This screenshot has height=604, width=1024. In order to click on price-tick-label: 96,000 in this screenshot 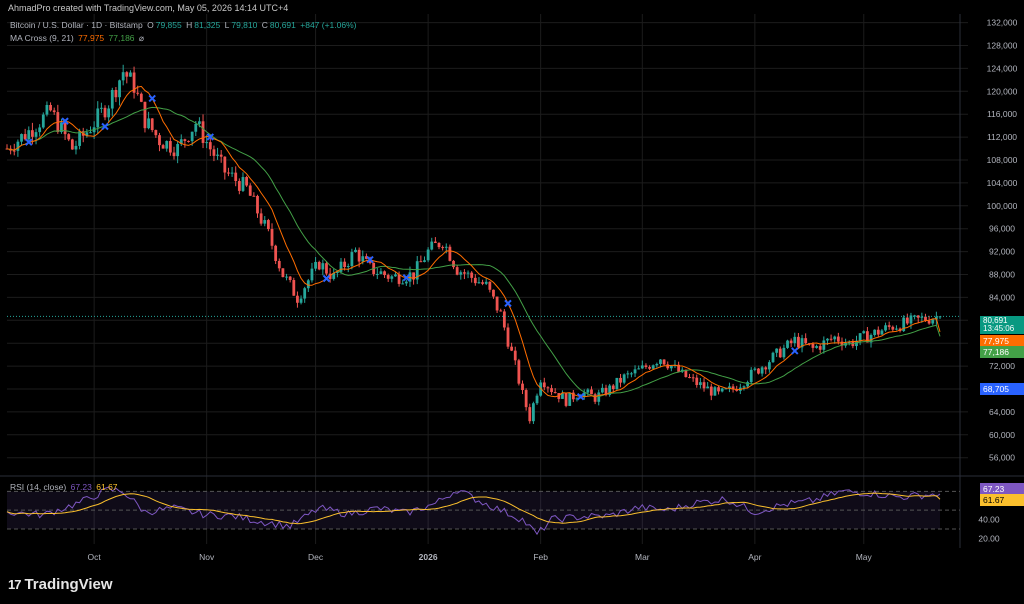, I will do `click(1002, 229)`.